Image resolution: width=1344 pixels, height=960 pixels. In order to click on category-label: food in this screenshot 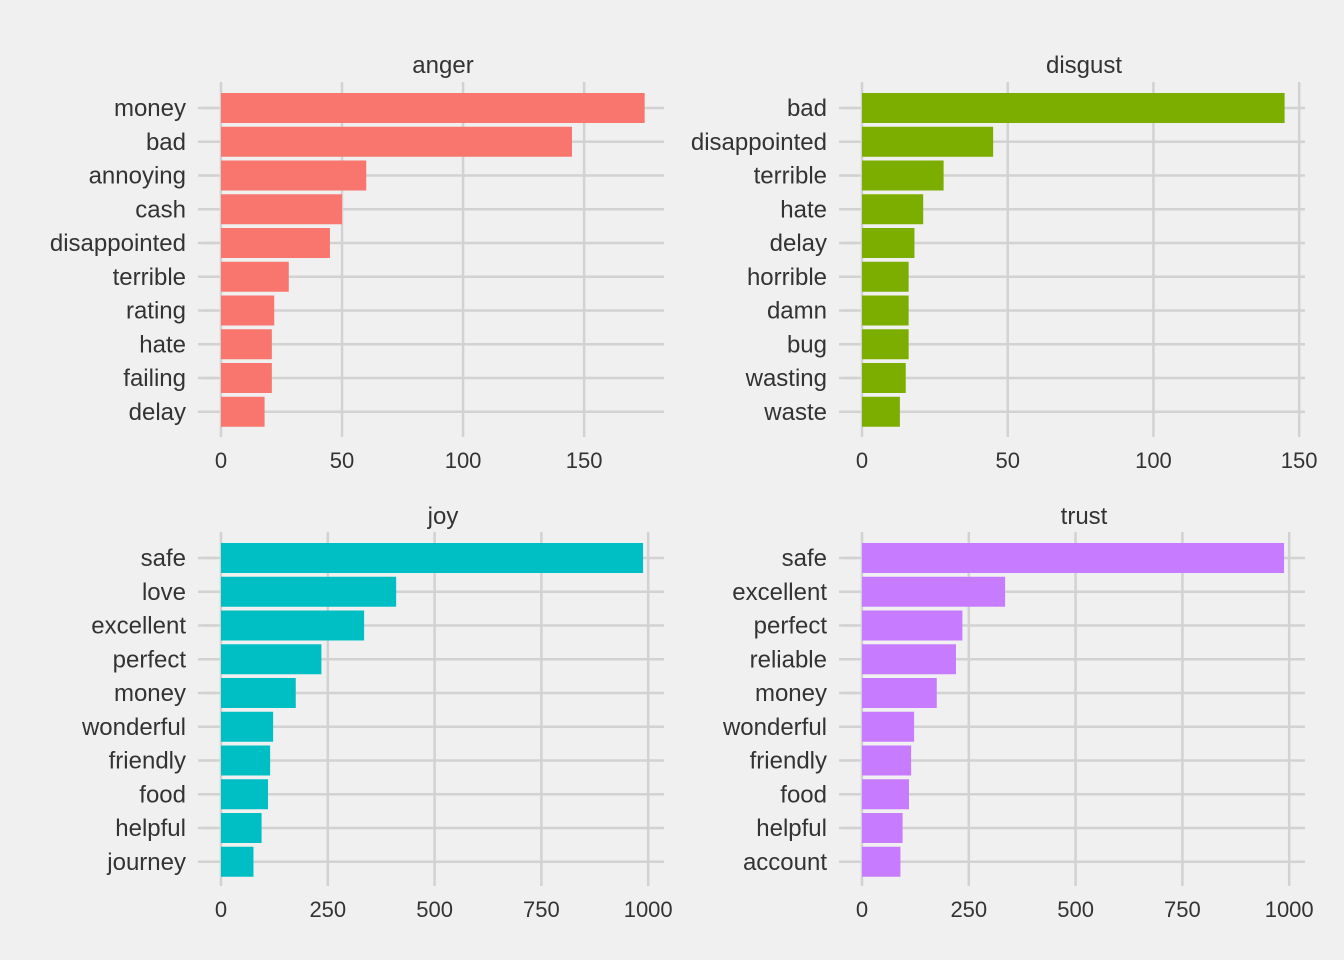, I will do `click(803, 794)`.